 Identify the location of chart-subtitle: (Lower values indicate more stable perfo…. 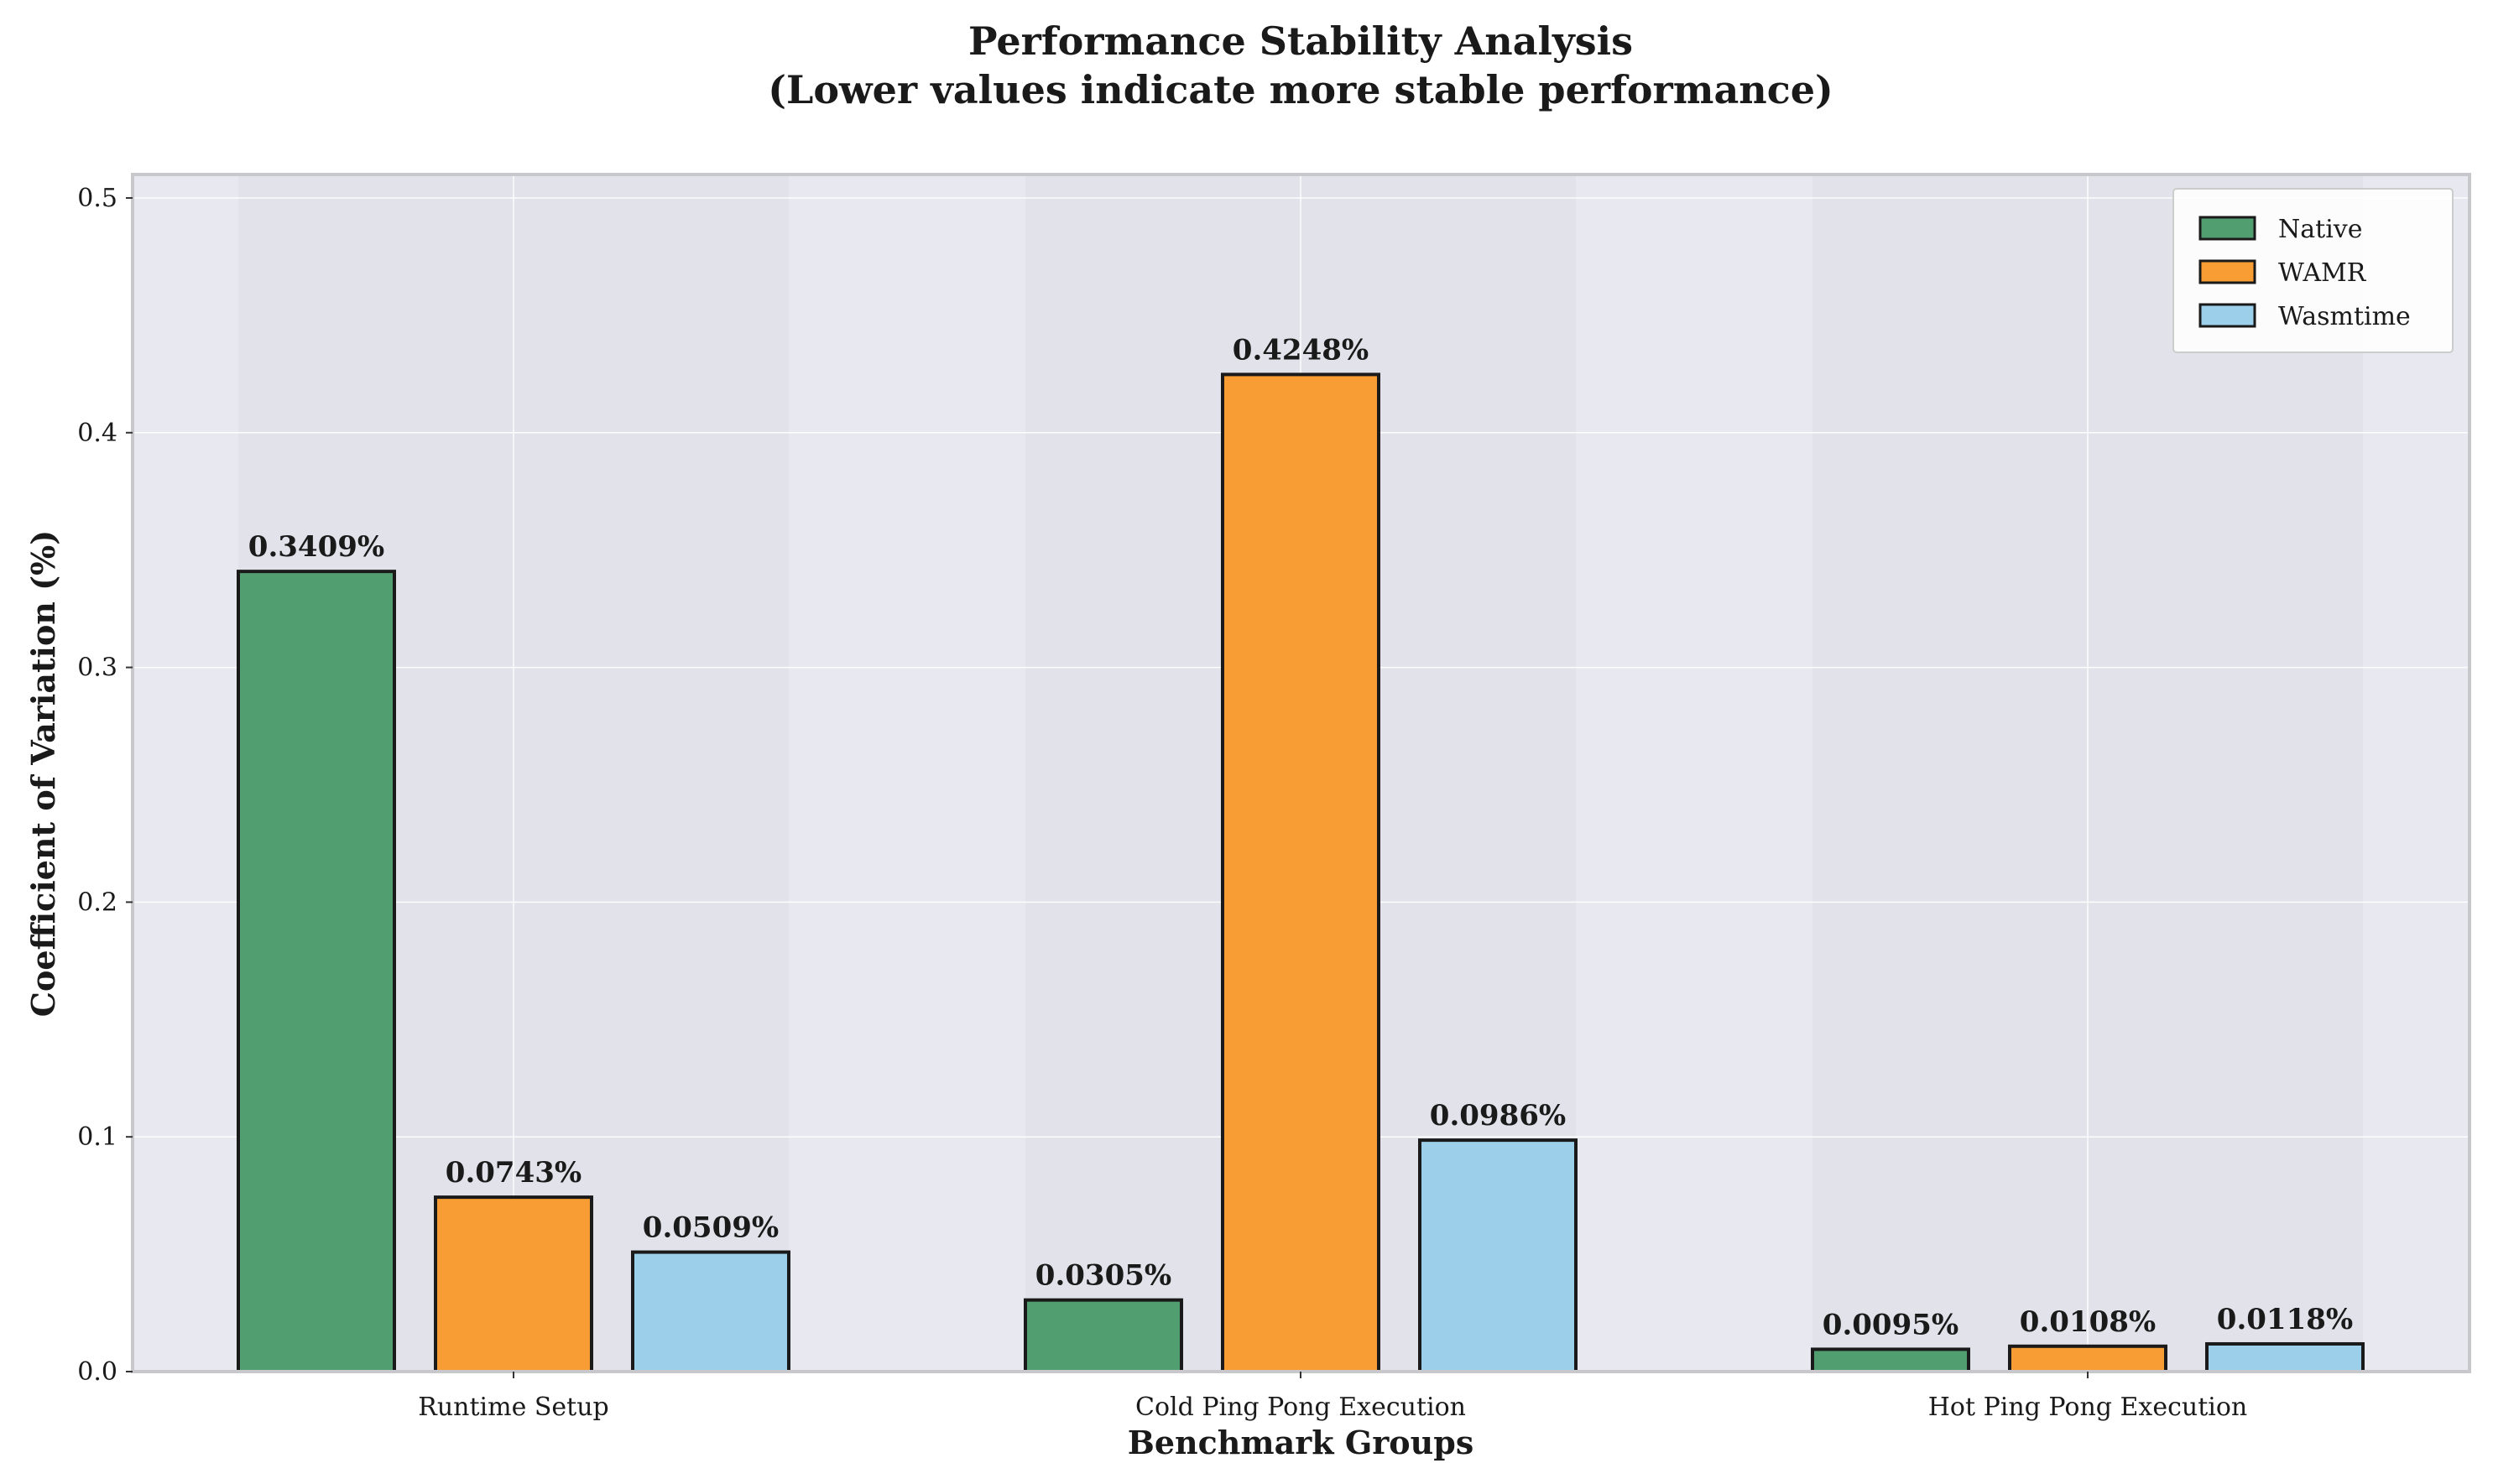
(1300, 89).